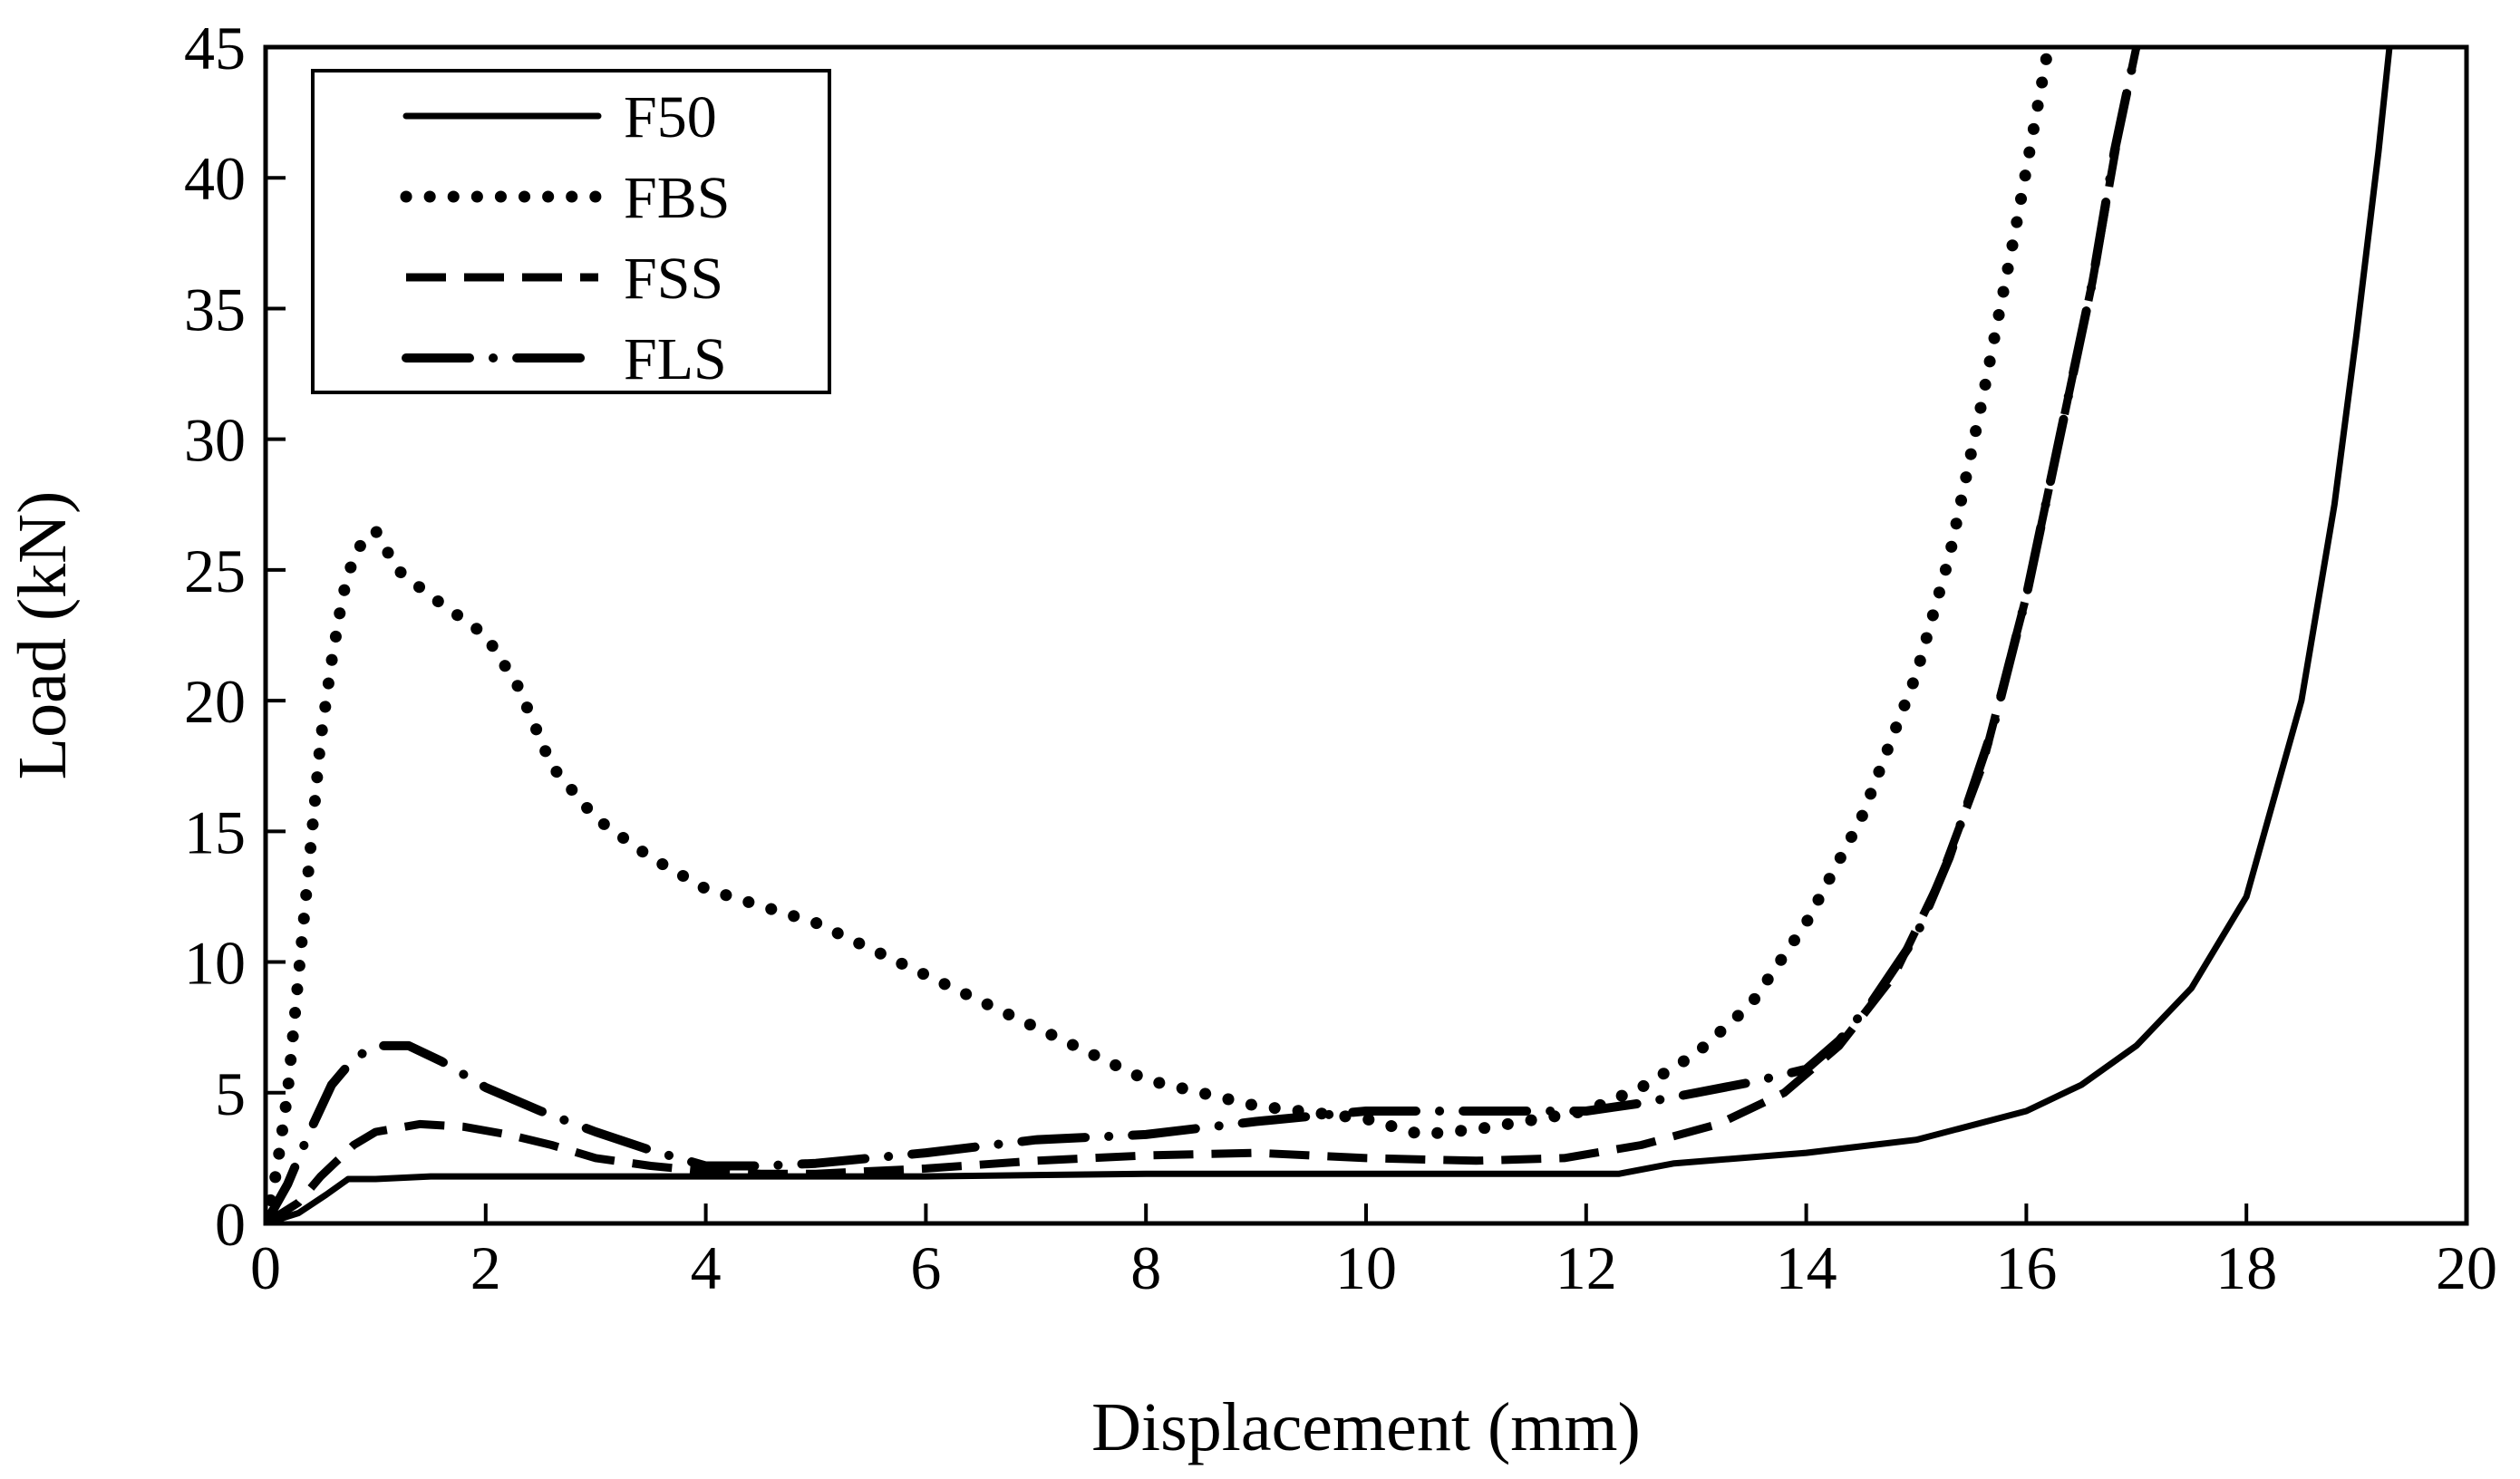  What do you see at coordinates (2026, 1267) in the screenshot?
I see `x-tick-label: 16` at bounding box center [2026, 1267].